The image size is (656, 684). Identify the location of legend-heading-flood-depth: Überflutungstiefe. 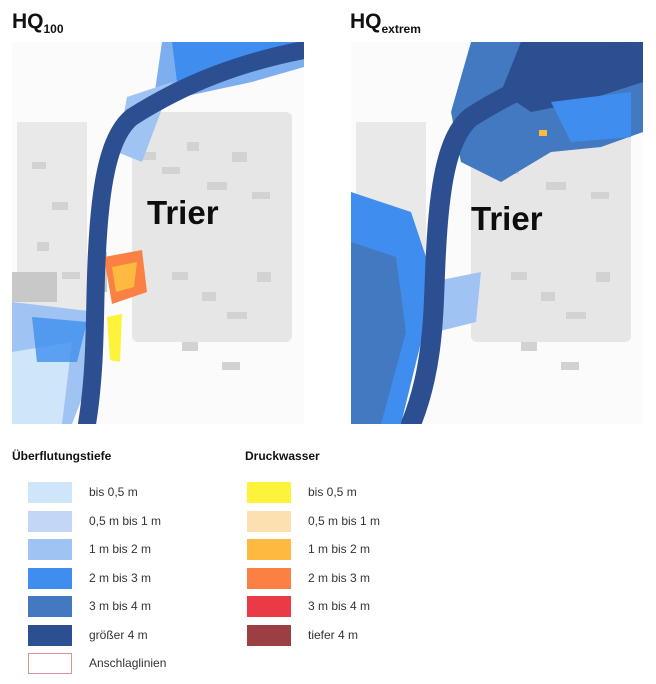
(62, 456).